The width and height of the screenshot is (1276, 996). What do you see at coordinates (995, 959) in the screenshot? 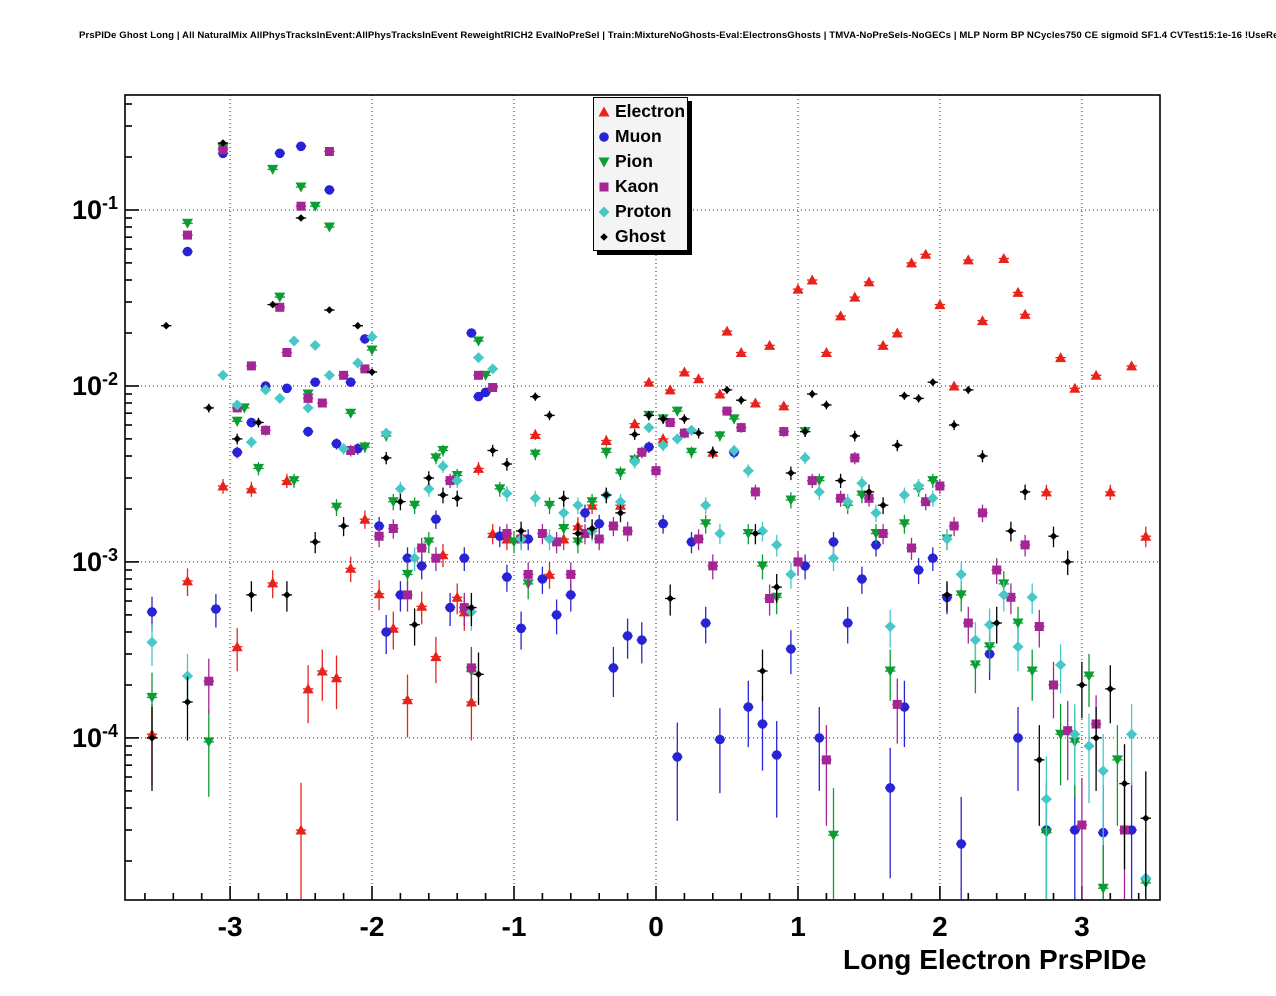
I see `x-axis-title: Long Electron PrsPIDe` at bounding box center [995, 959].